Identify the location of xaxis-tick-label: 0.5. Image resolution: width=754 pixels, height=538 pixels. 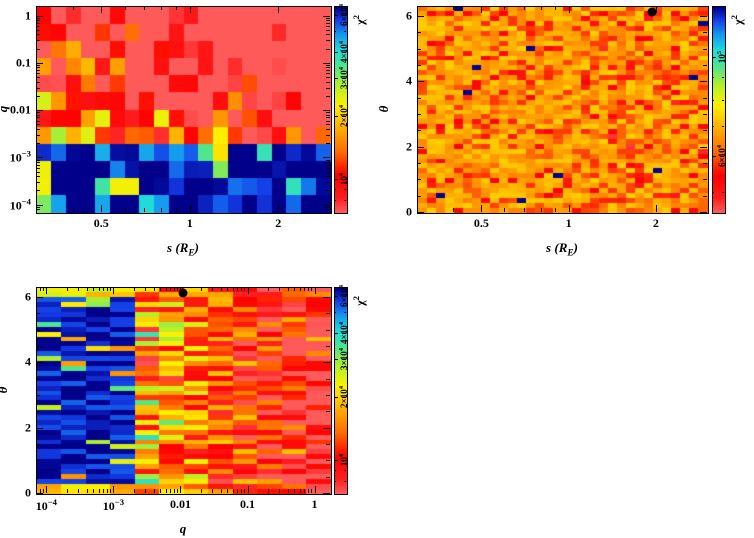
(481, 223).